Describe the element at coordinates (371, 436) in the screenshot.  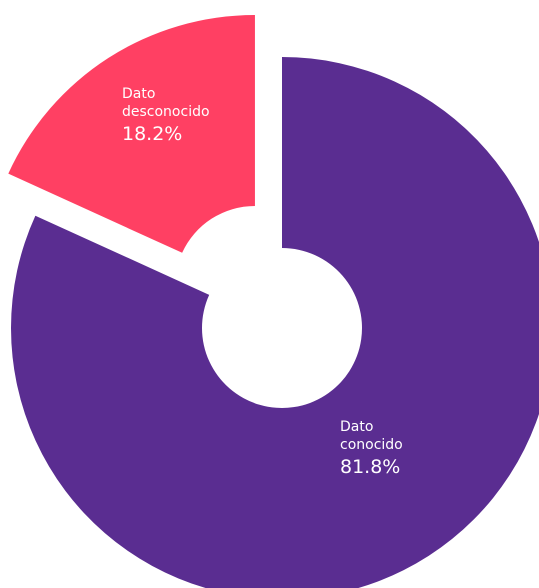
I see `category-label: Dato conocido` at that location.